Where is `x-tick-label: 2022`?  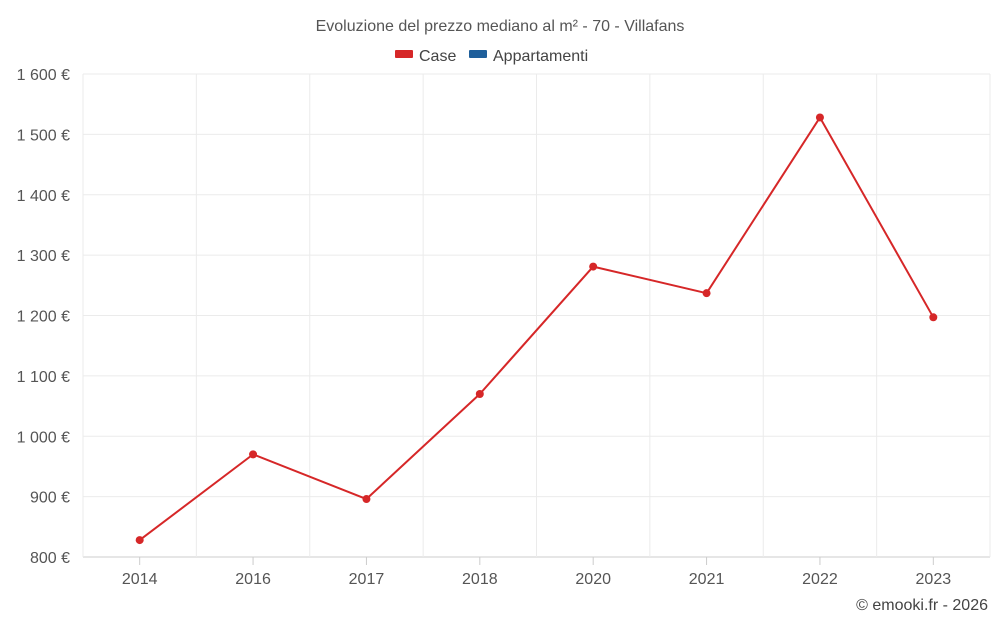
x-tick-label: 2022 is located at coordinates (820, 579).